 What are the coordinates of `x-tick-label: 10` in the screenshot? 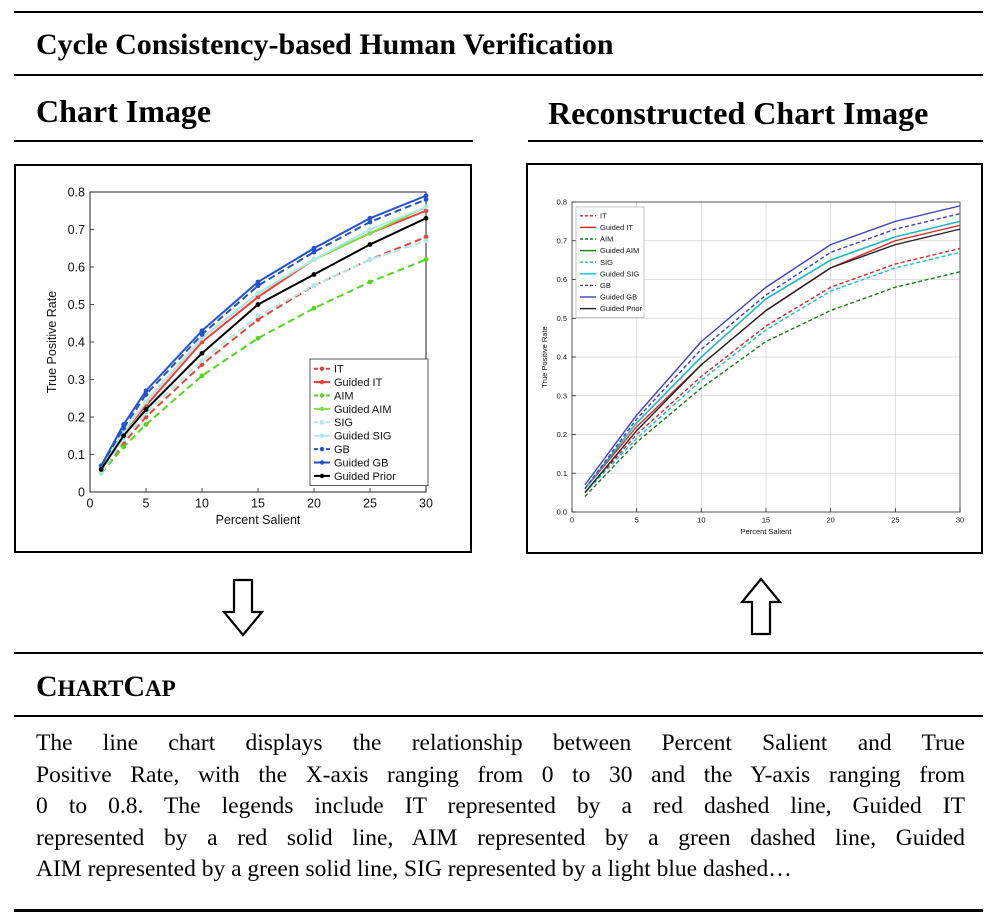 It's located at (202, 504).